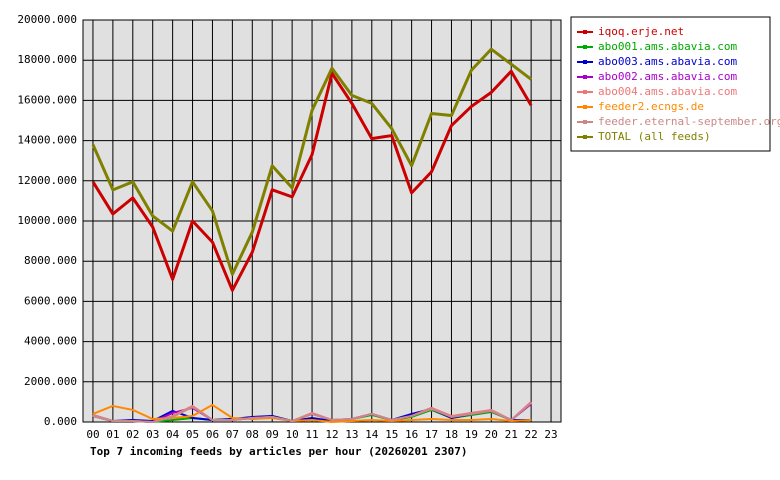 This screenshot has height=480, width=780. I want to click on x-tick-label: 07, so click(232, 434).